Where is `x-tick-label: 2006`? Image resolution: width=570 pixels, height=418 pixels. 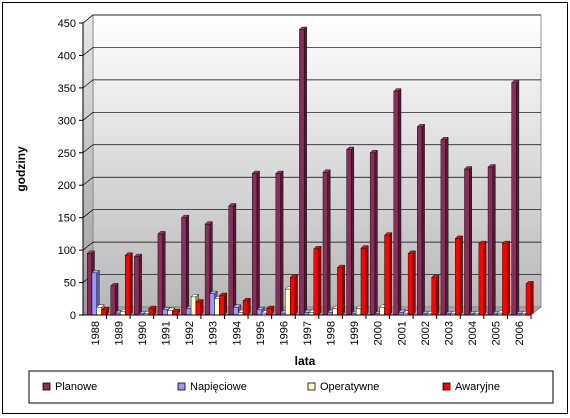
x-tick-label: 2006 is located at coordinates (520, 333).